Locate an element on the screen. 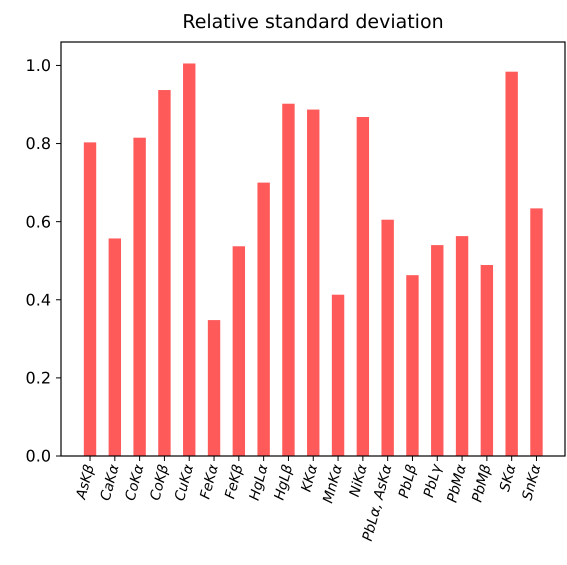 The height and width of the screenshot is (565, 567). x-tick-label: PbLβ is located at coordinates (408, 481).